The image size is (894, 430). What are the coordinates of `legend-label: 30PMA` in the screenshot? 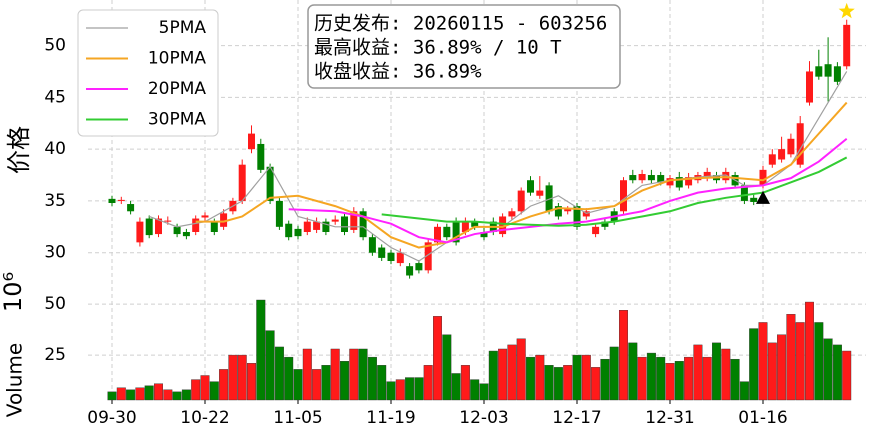 It's located at (177, 120).